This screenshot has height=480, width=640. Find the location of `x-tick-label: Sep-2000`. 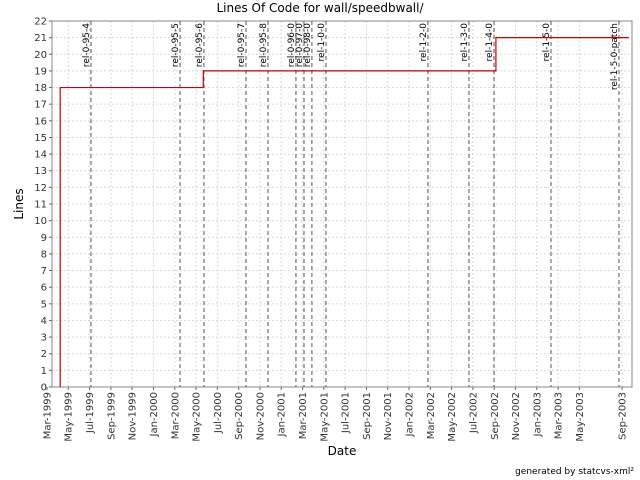

x-tick-label: Sep-2000 is located at coordinates (239, 416).